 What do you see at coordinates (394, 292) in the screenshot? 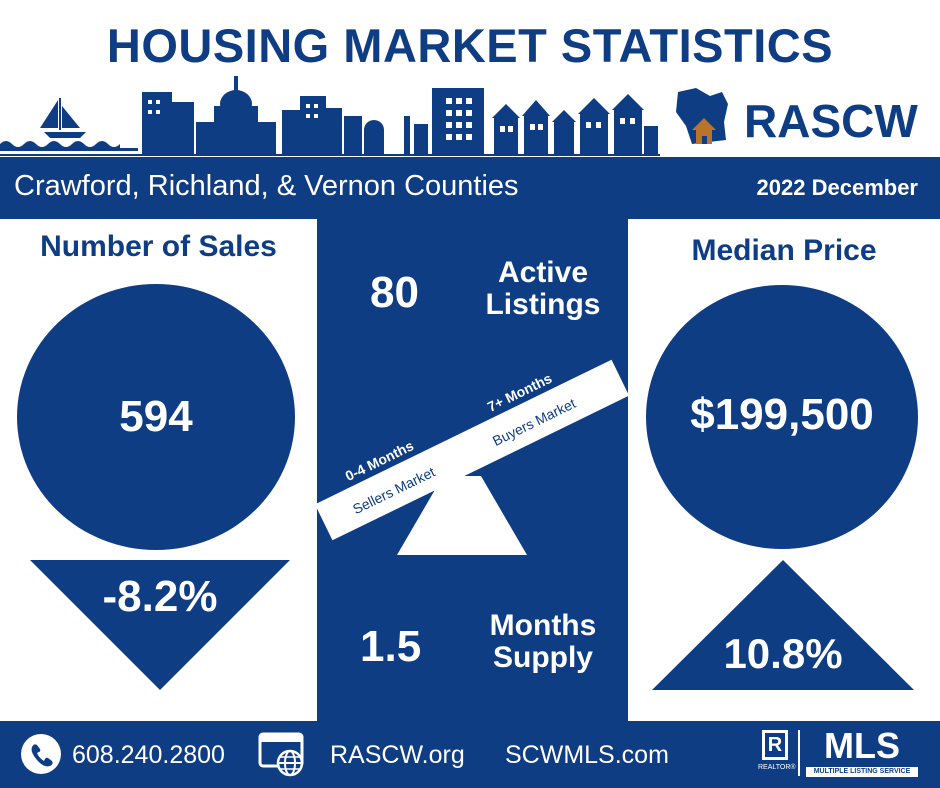
I see `active-listings-value: 80` at bounding box center [394, 292].